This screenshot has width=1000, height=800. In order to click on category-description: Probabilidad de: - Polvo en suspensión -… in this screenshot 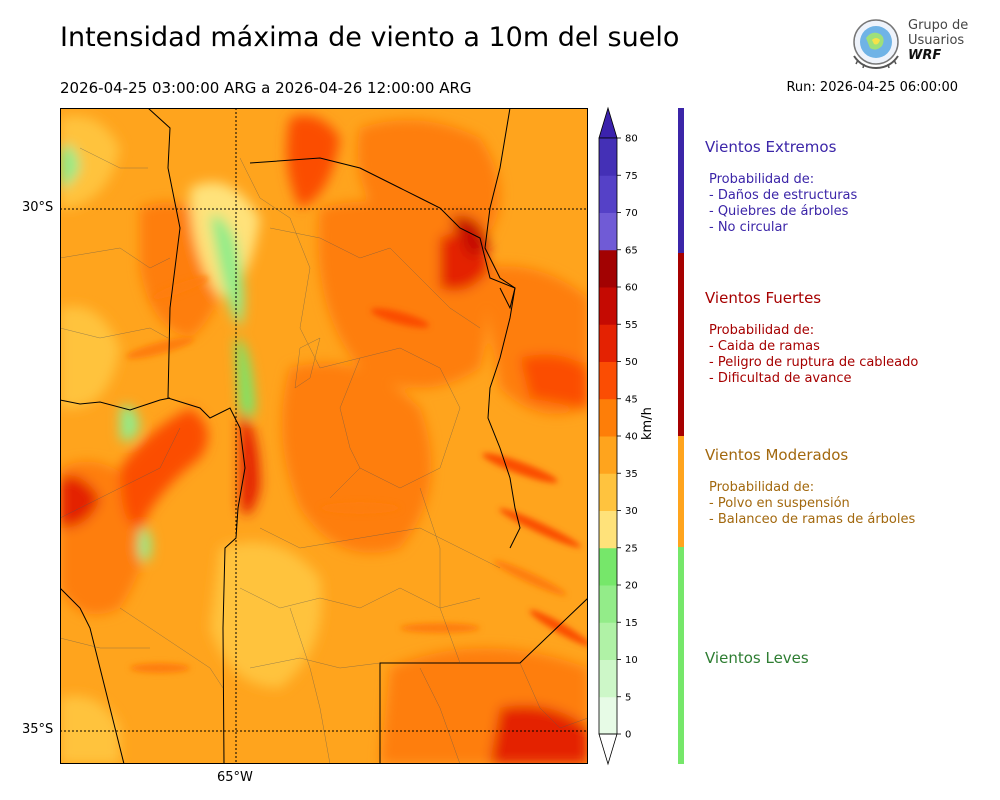, I will do `click(845, 504)`.